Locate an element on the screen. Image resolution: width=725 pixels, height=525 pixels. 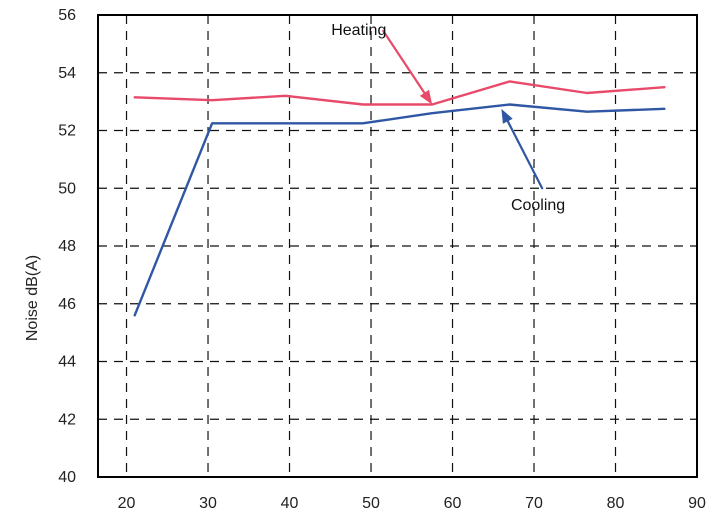
y-tick-label-56: 56 is located at coordinates (67, 15).